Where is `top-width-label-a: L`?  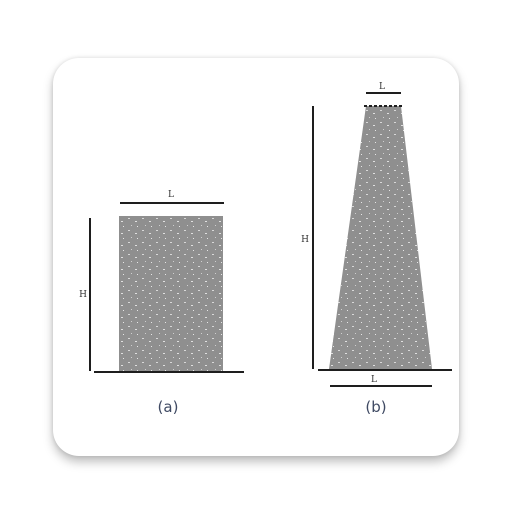
top-width-label-a: L is located at coordinates (171, 195).